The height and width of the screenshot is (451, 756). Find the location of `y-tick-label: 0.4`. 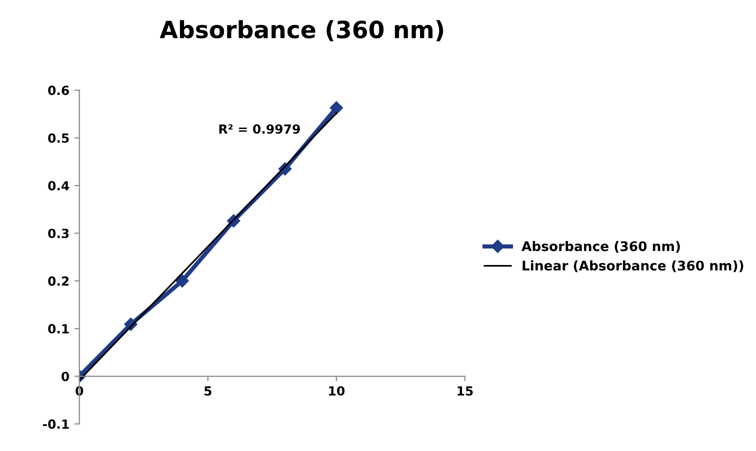

y-tick-label: 0.4 is located at coordinates (59, 185).